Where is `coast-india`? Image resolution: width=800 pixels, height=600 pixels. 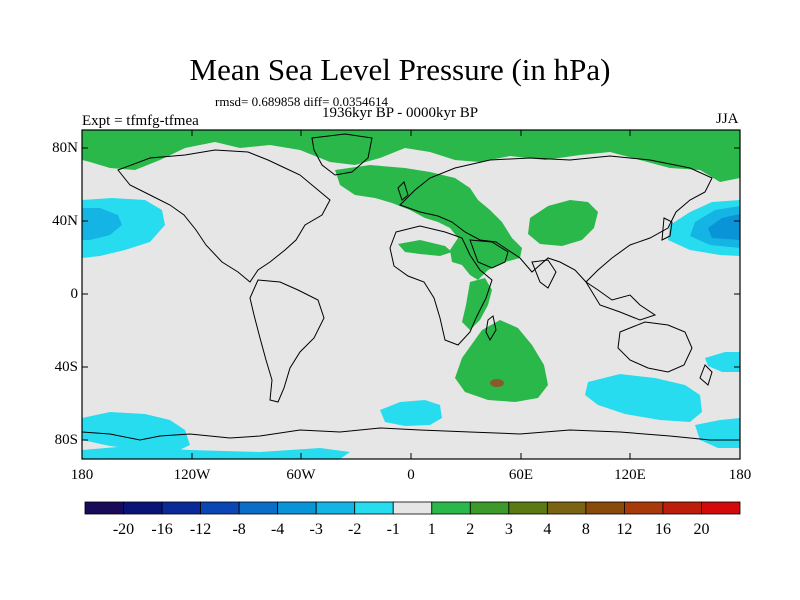 coast-india is located at coordinates (544, 274).